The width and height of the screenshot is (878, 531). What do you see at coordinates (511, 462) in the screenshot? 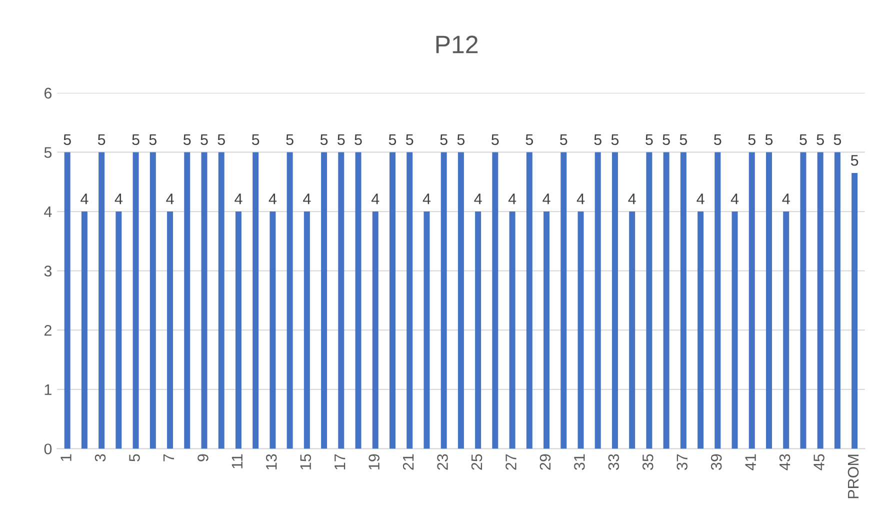
I see `x-tick-label: 27` at bounding box center [511, 462].